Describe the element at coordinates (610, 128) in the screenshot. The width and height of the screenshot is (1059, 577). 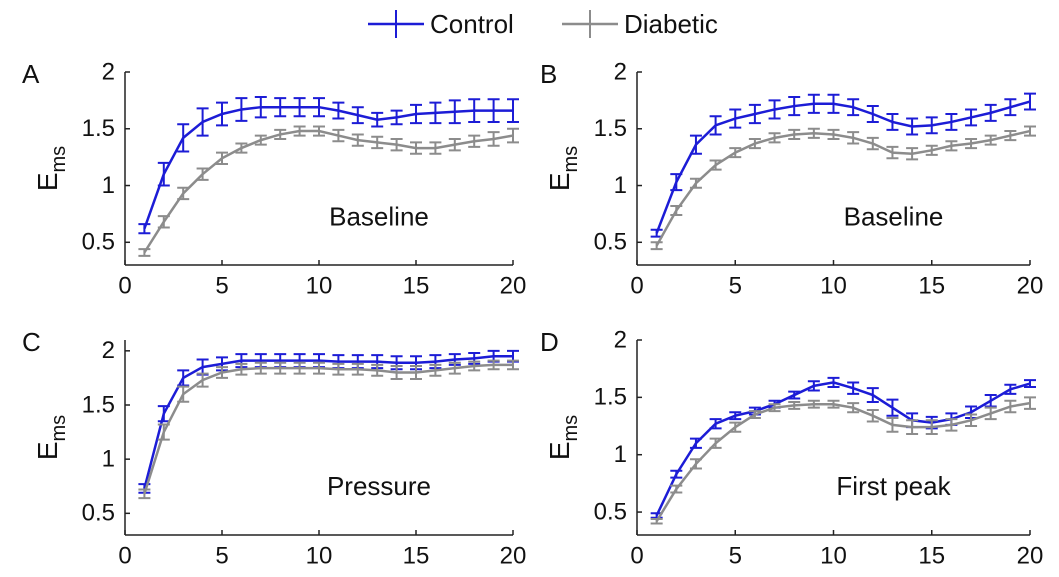
I see `y-tick-label: 1.5` at that location.